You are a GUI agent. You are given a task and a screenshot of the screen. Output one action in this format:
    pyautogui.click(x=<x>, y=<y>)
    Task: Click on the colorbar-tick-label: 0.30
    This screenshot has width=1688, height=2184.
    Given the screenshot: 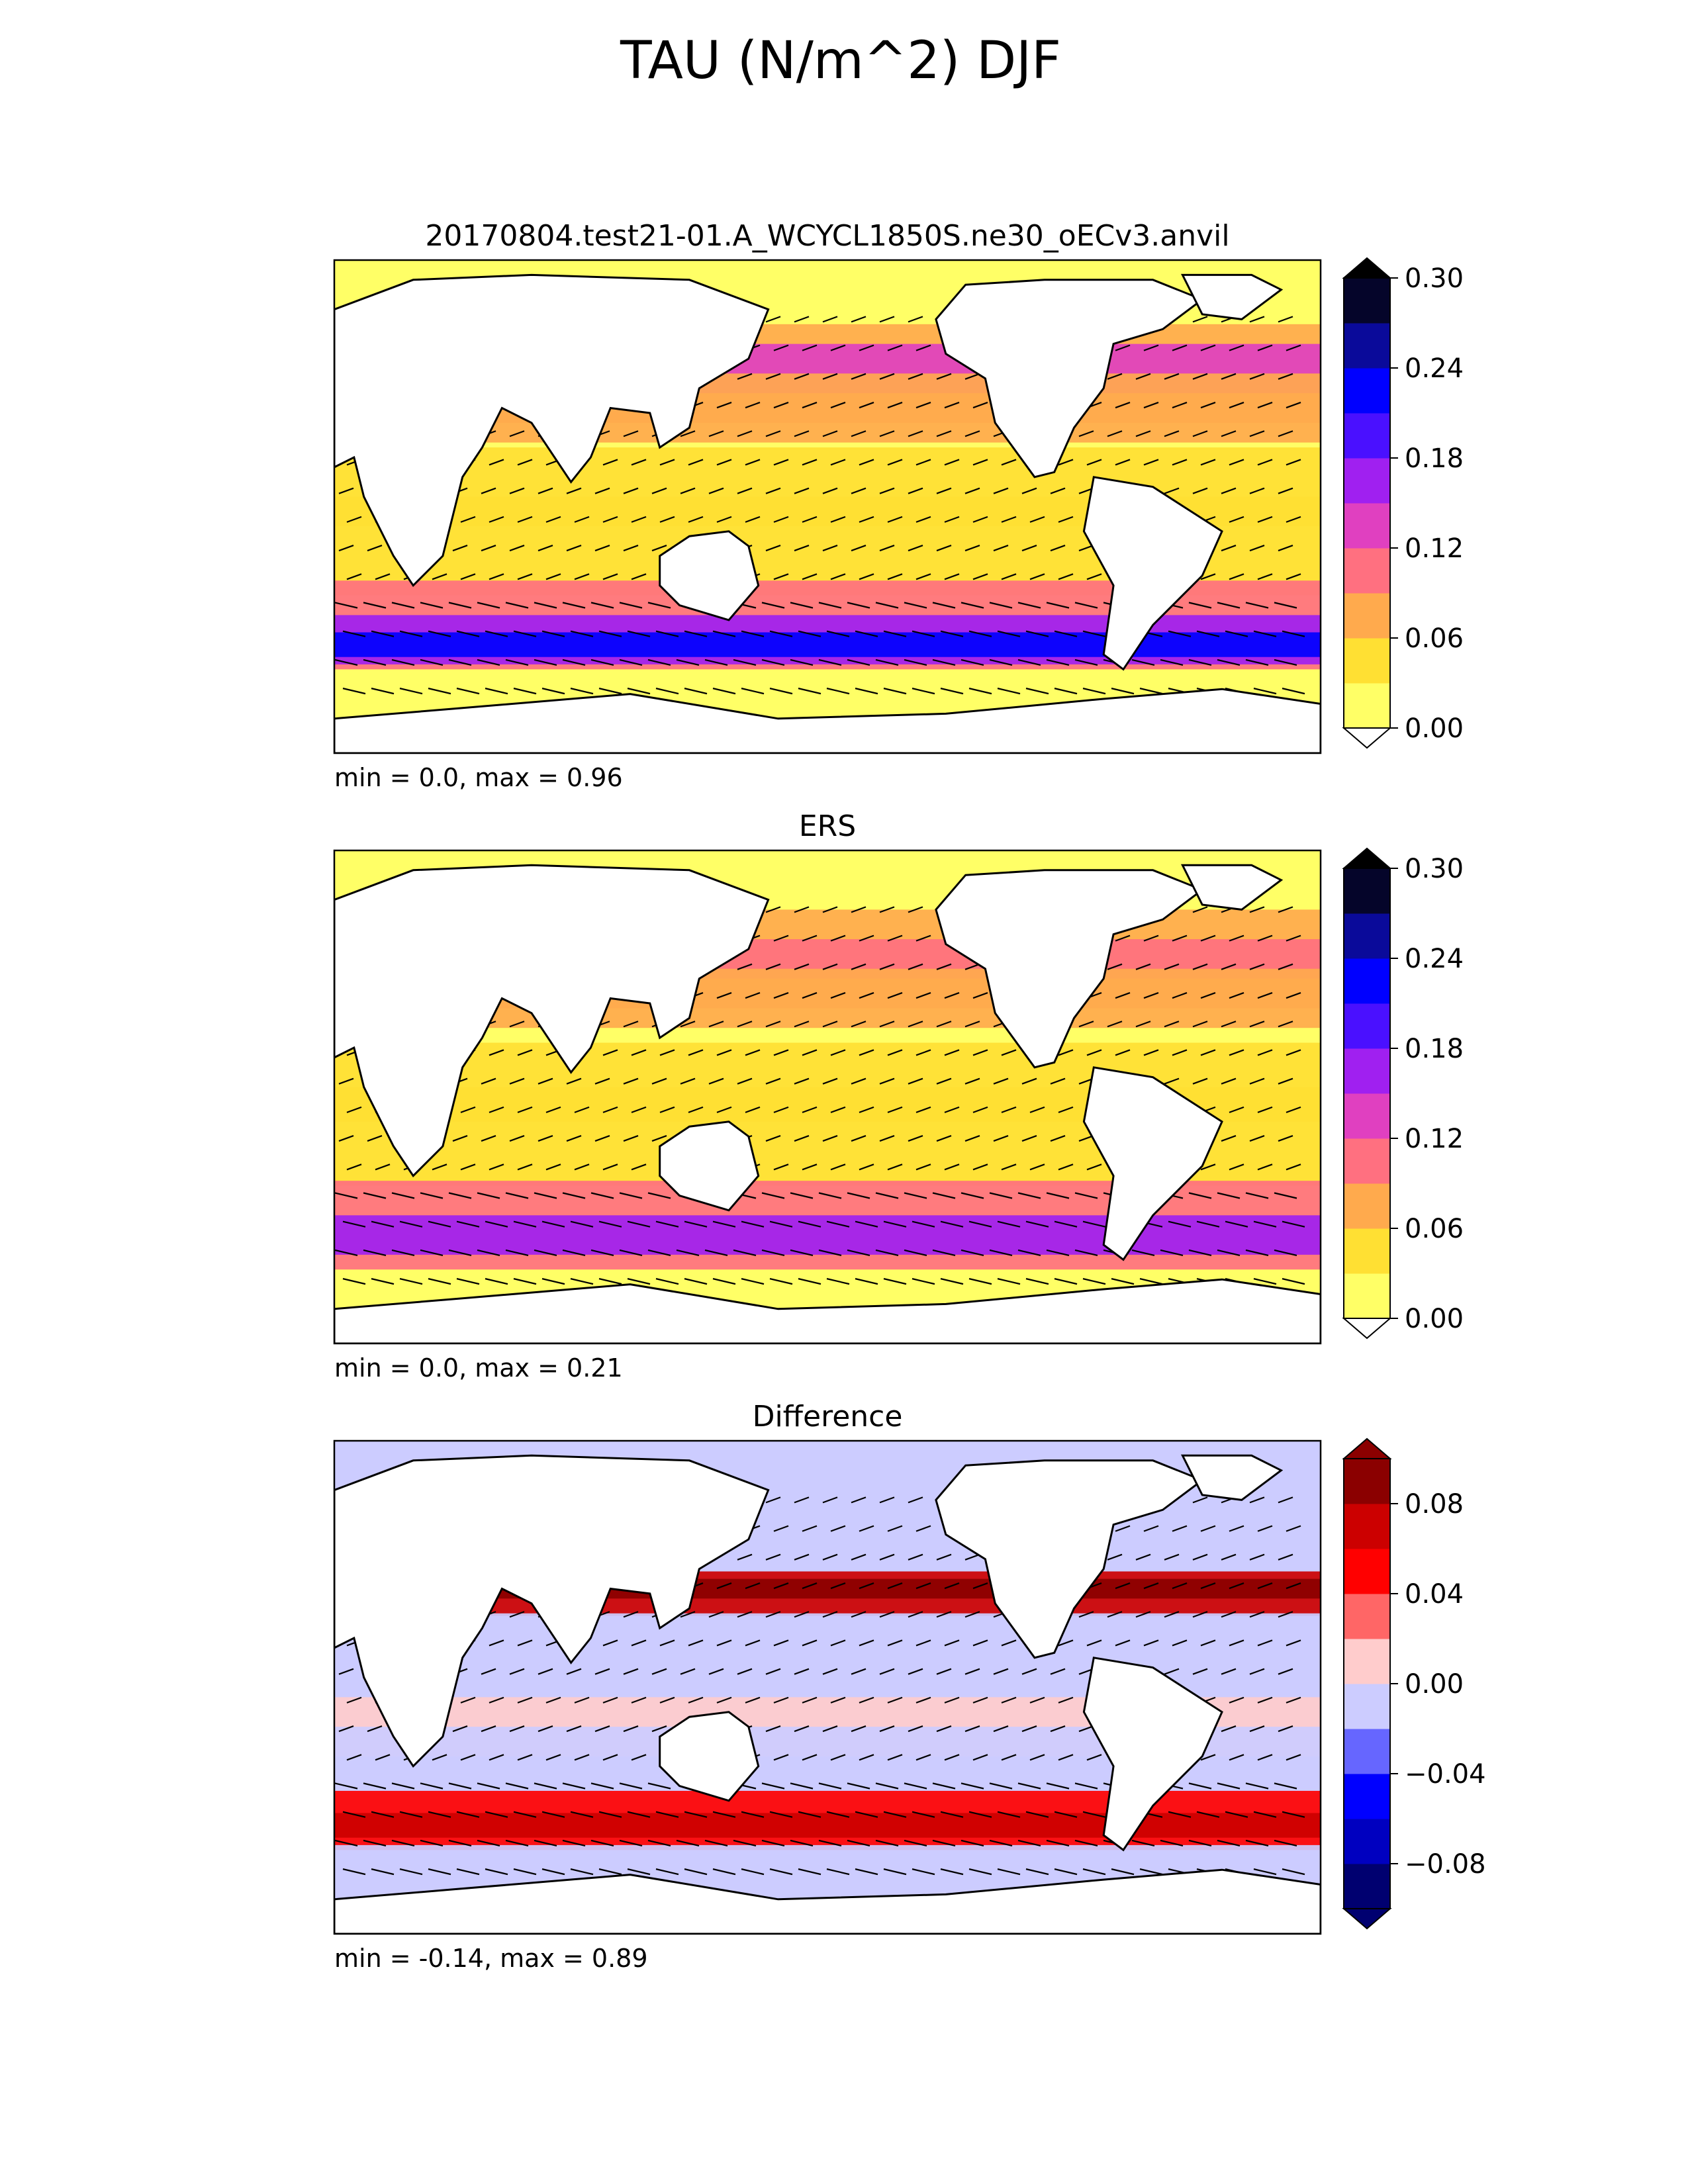 What is the action you would take?
    pyautogui.click(x=1434, y=869)
    